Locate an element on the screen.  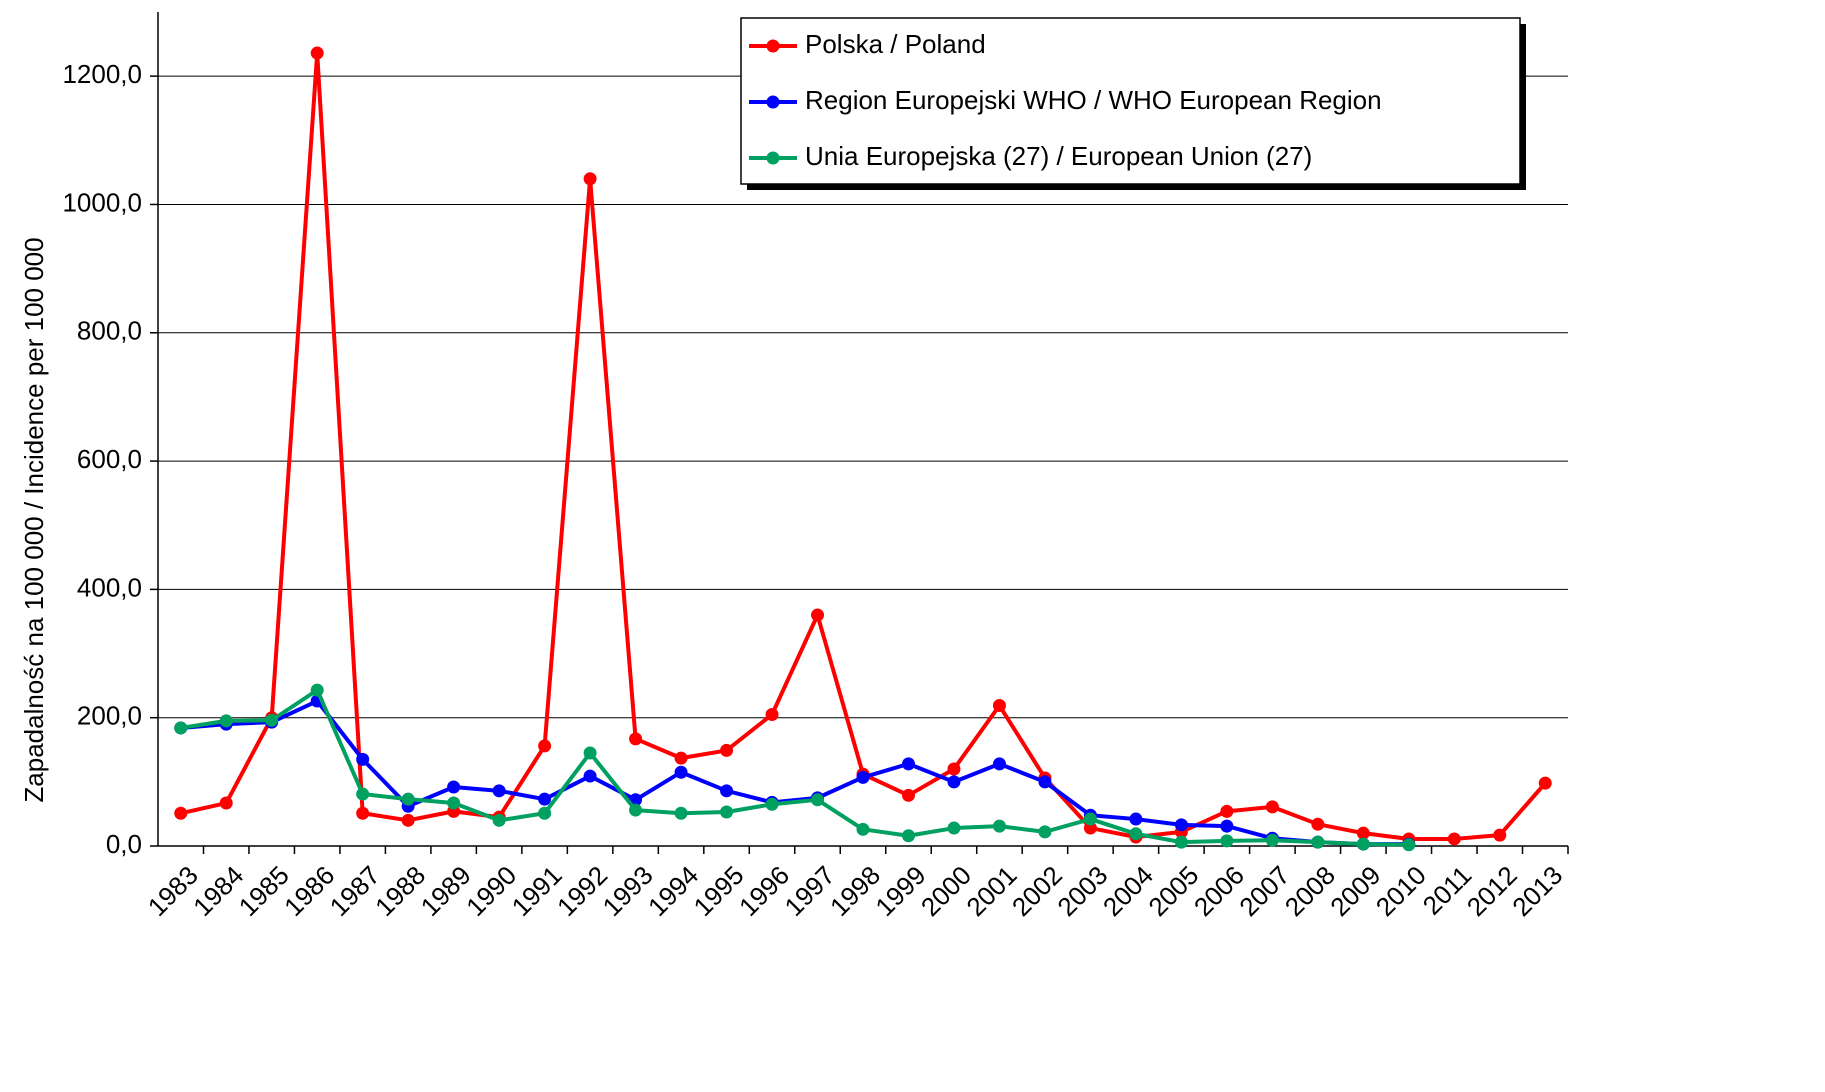
y-tick-label: 1000,0 is located at coordinates (102, 202).